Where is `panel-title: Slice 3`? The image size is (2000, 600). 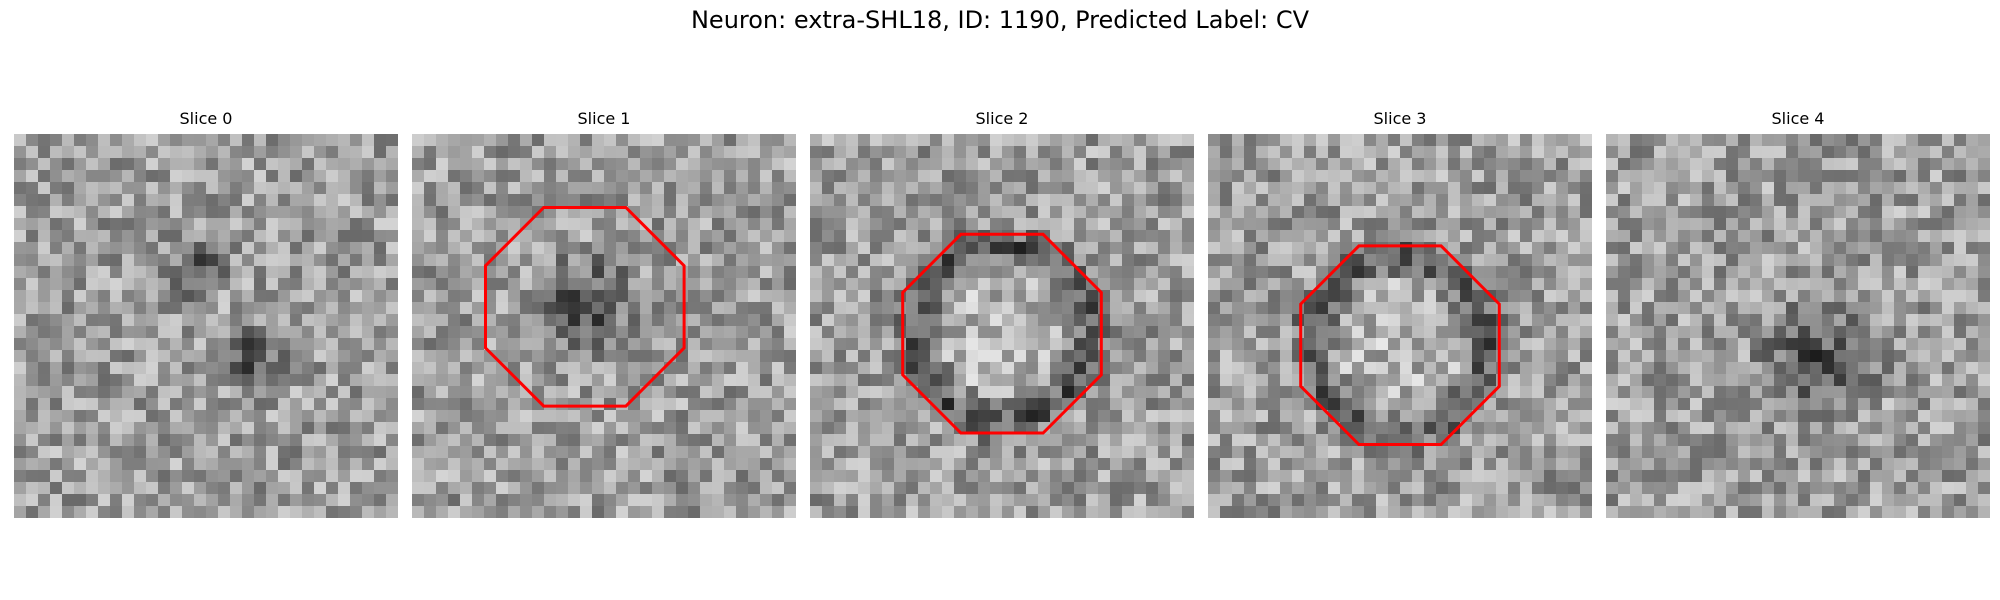 panel-title: Slice 3 is located at coordinates (1400, 118).